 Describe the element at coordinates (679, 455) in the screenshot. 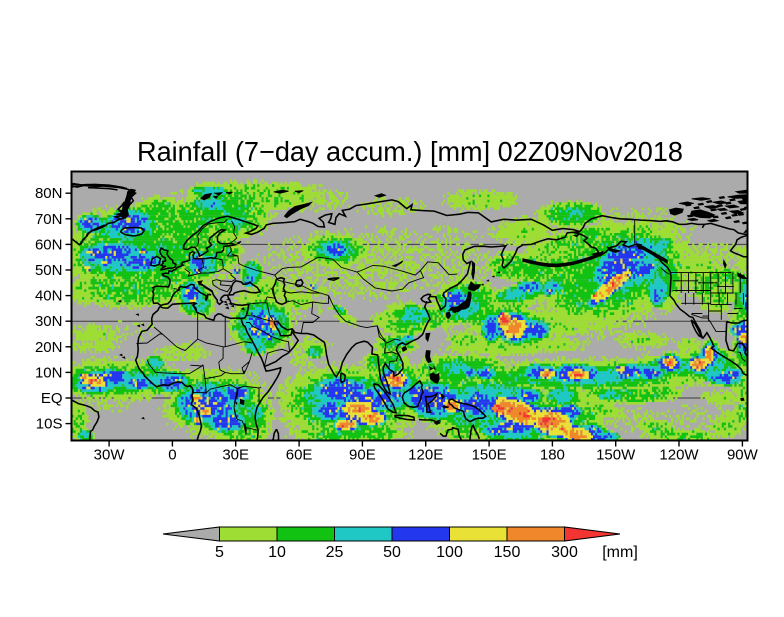

I see `svg-text: 120W` at that location.